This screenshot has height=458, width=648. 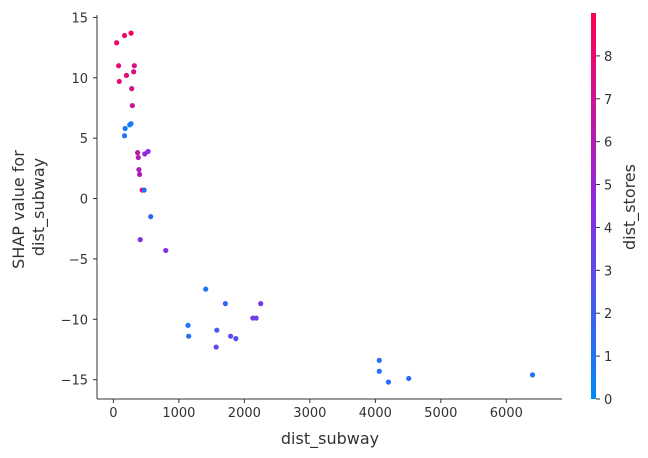 I want to click on y-axis-title: SHAP value for dist_subway, so click(x=29, y=207).